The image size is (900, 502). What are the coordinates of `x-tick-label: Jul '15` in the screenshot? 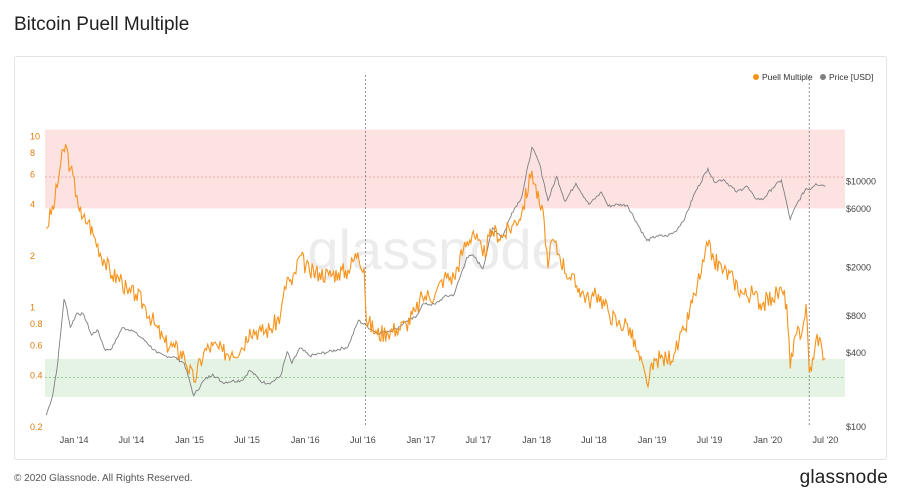 It's located at (247, 440).